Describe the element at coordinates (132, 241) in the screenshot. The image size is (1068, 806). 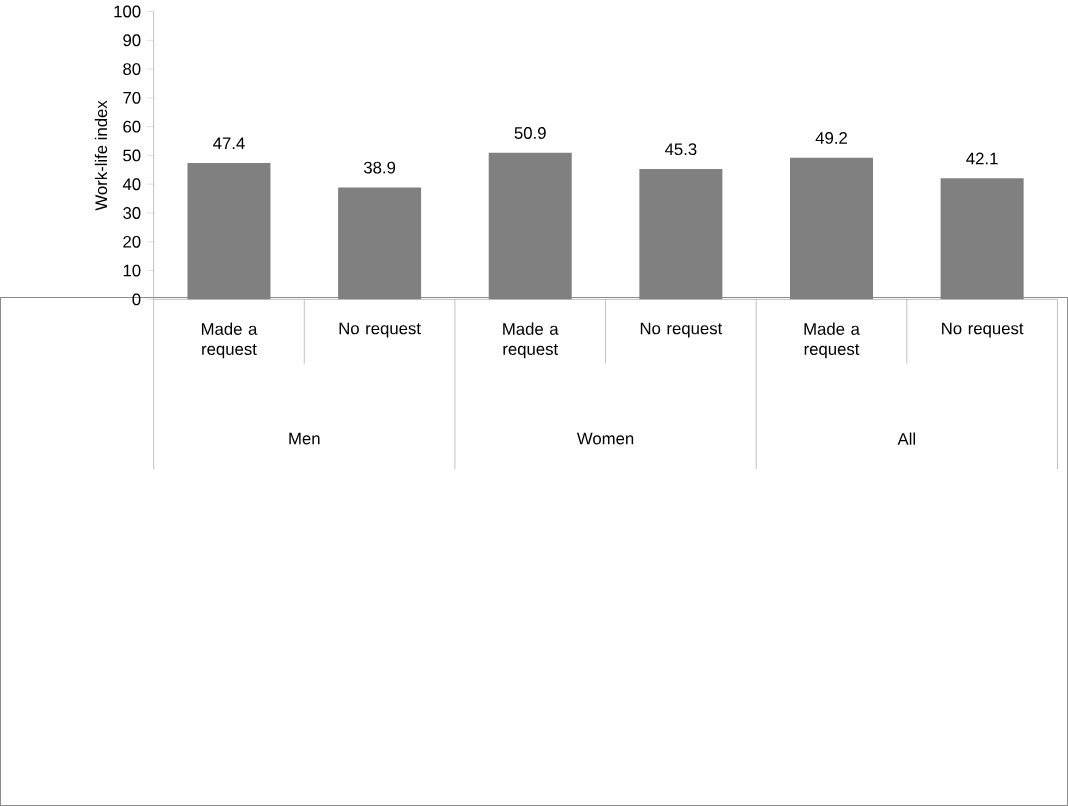
I see `y-tick-label: 20` at that location.